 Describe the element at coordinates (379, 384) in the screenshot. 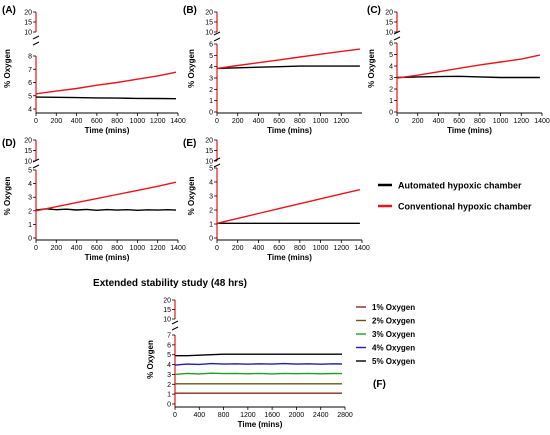

I see `panel-label-f: (F)` at that location.